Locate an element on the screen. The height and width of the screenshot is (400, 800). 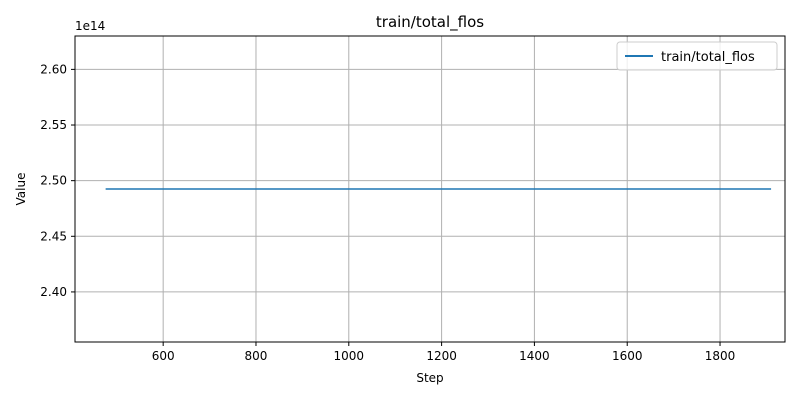
legend-label: train/total_flos is located at coordinates (708, 57).